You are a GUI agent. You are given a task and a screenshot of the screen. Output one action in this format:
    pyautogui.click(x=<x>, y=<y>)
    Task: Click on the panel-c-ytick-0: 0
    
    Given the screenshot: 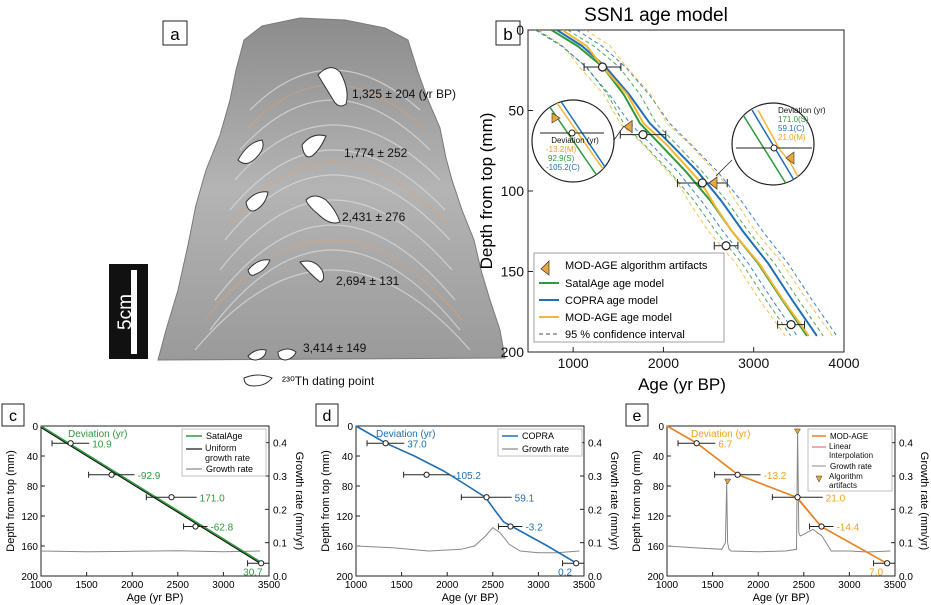 What is the action you would take?
    pyautogui.click(x=35, y=427)
    